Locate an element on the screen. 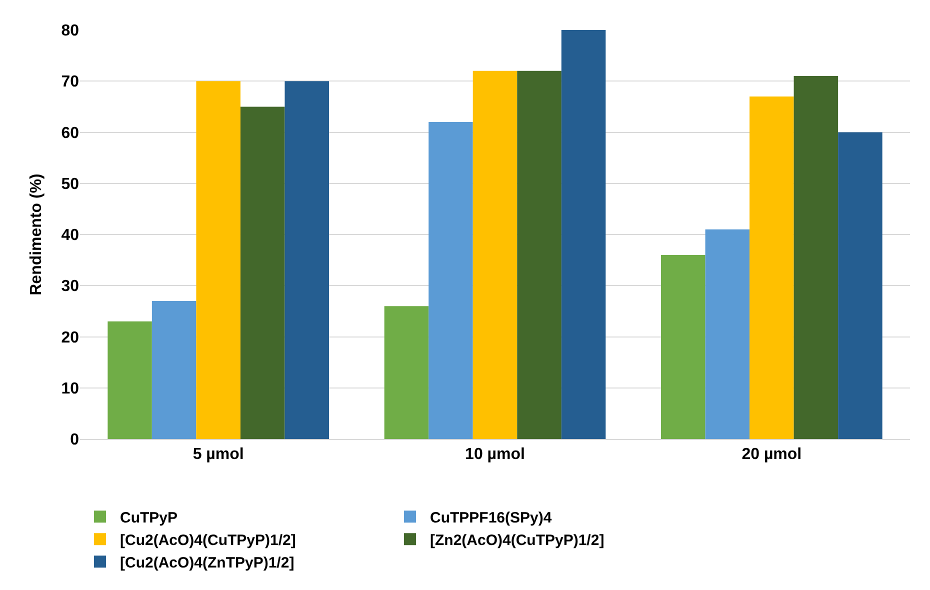 This screenshot has height=590, width=930. legend-label: CuTPyP is located at coordinates (149, 517).